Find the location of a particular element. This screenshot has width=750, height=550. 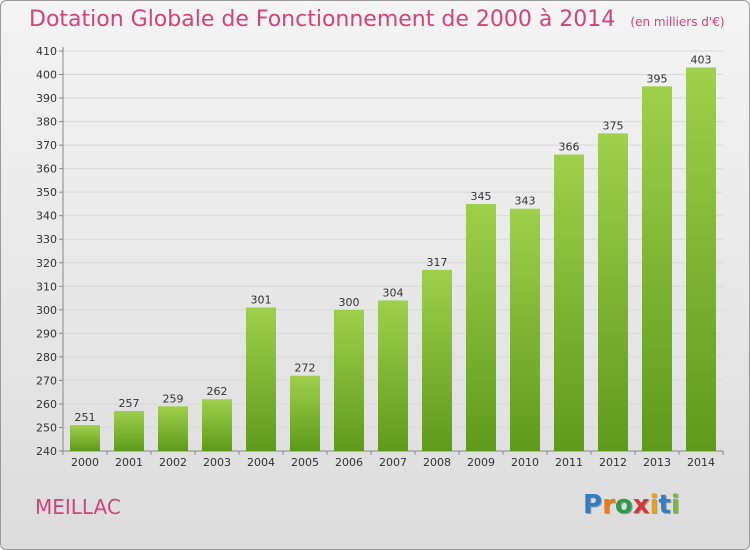

proxiti-logo: Proxiti is located at coordinates (631, 505).